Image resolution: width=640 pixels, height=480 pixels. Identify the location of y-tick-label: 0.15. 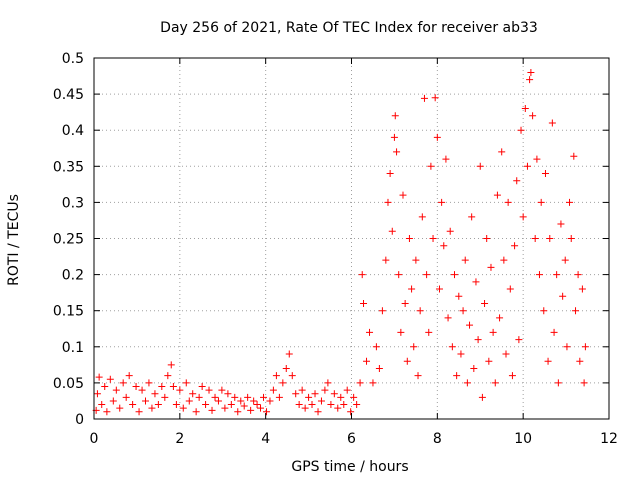
(68, 312).